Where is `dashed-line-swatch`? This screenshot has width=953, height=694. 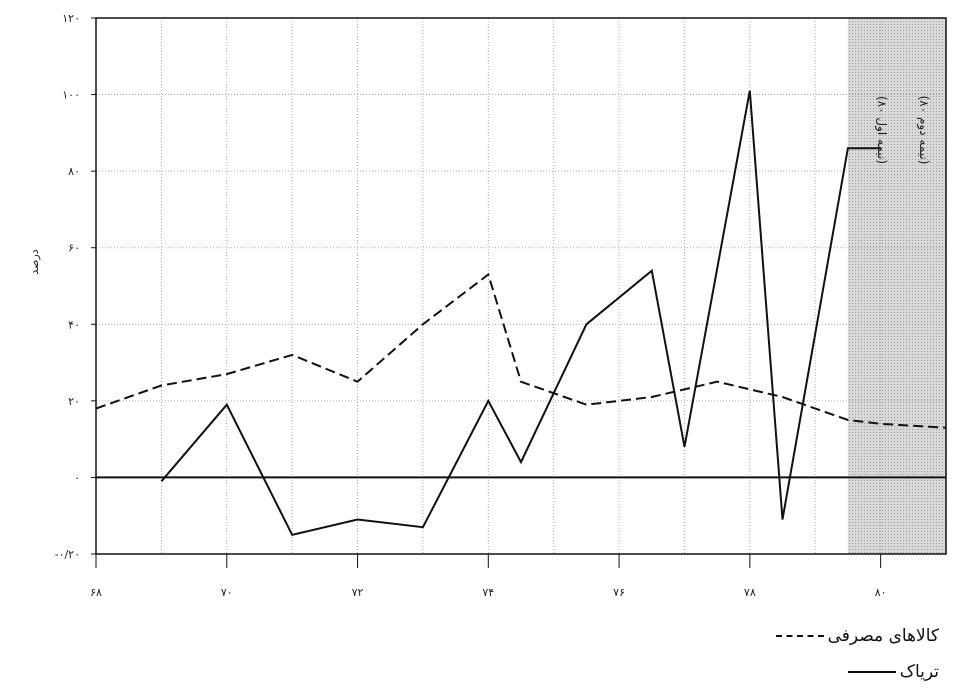 dashed-line-swatch is located at coordinates (799, 636).